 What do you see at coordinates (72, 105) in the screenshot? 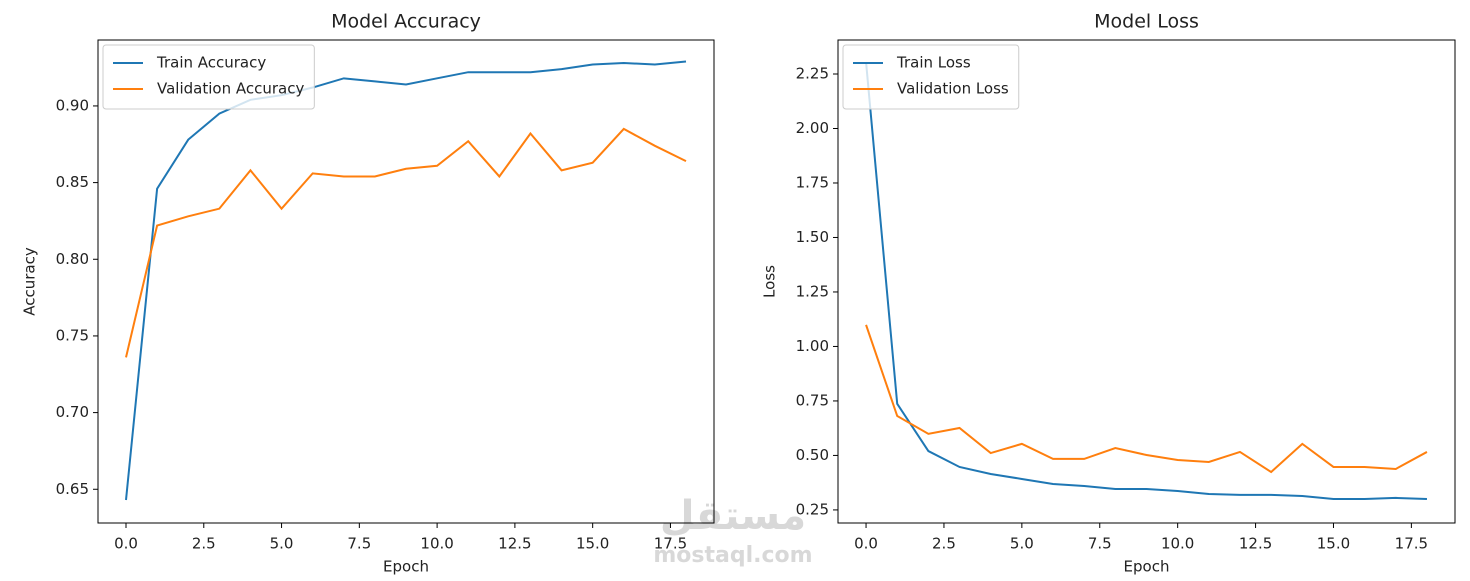
I see `y-tick-label: 0.90` at bounding box center [72, 105].